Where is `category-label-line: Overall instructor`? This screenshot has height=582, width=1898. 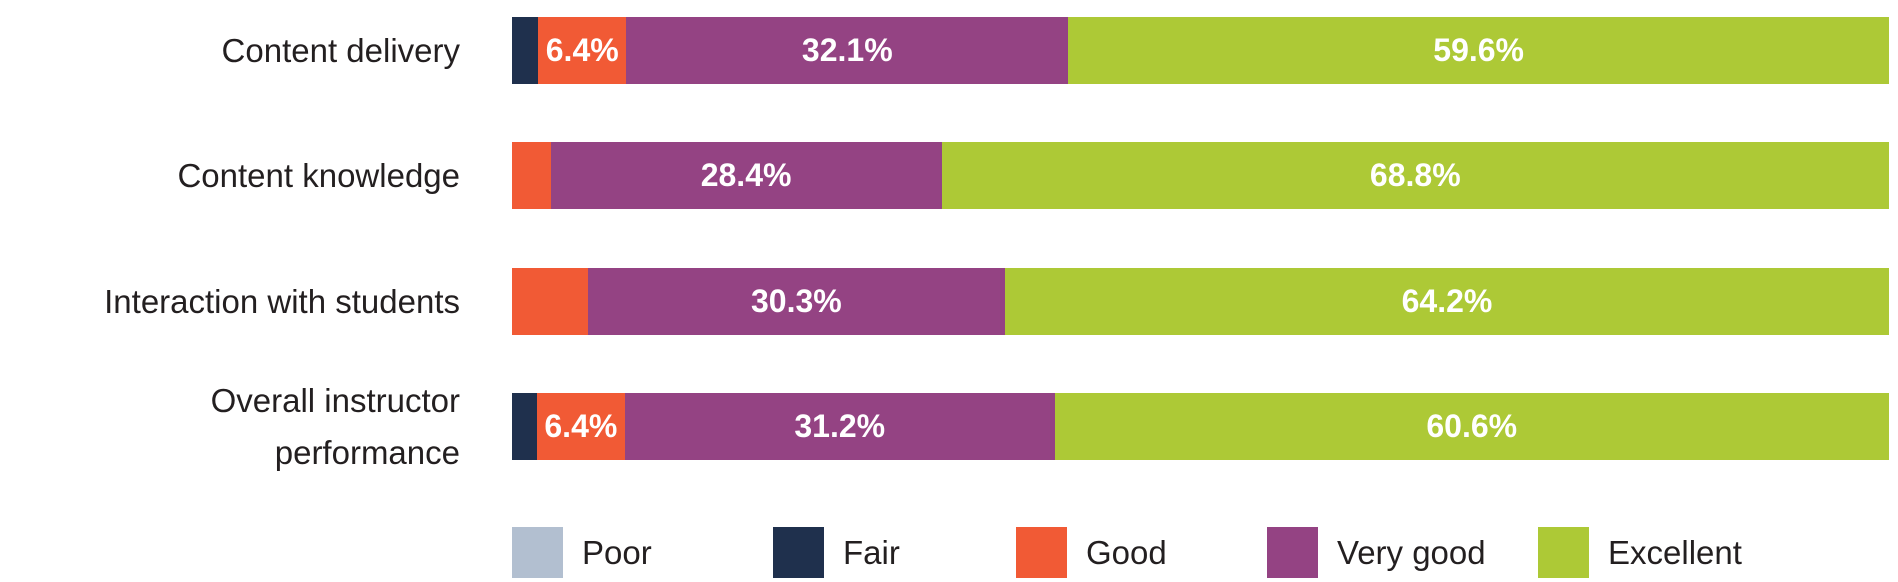 category-label-line: Overall instructor is located at coordinates (335, 400).